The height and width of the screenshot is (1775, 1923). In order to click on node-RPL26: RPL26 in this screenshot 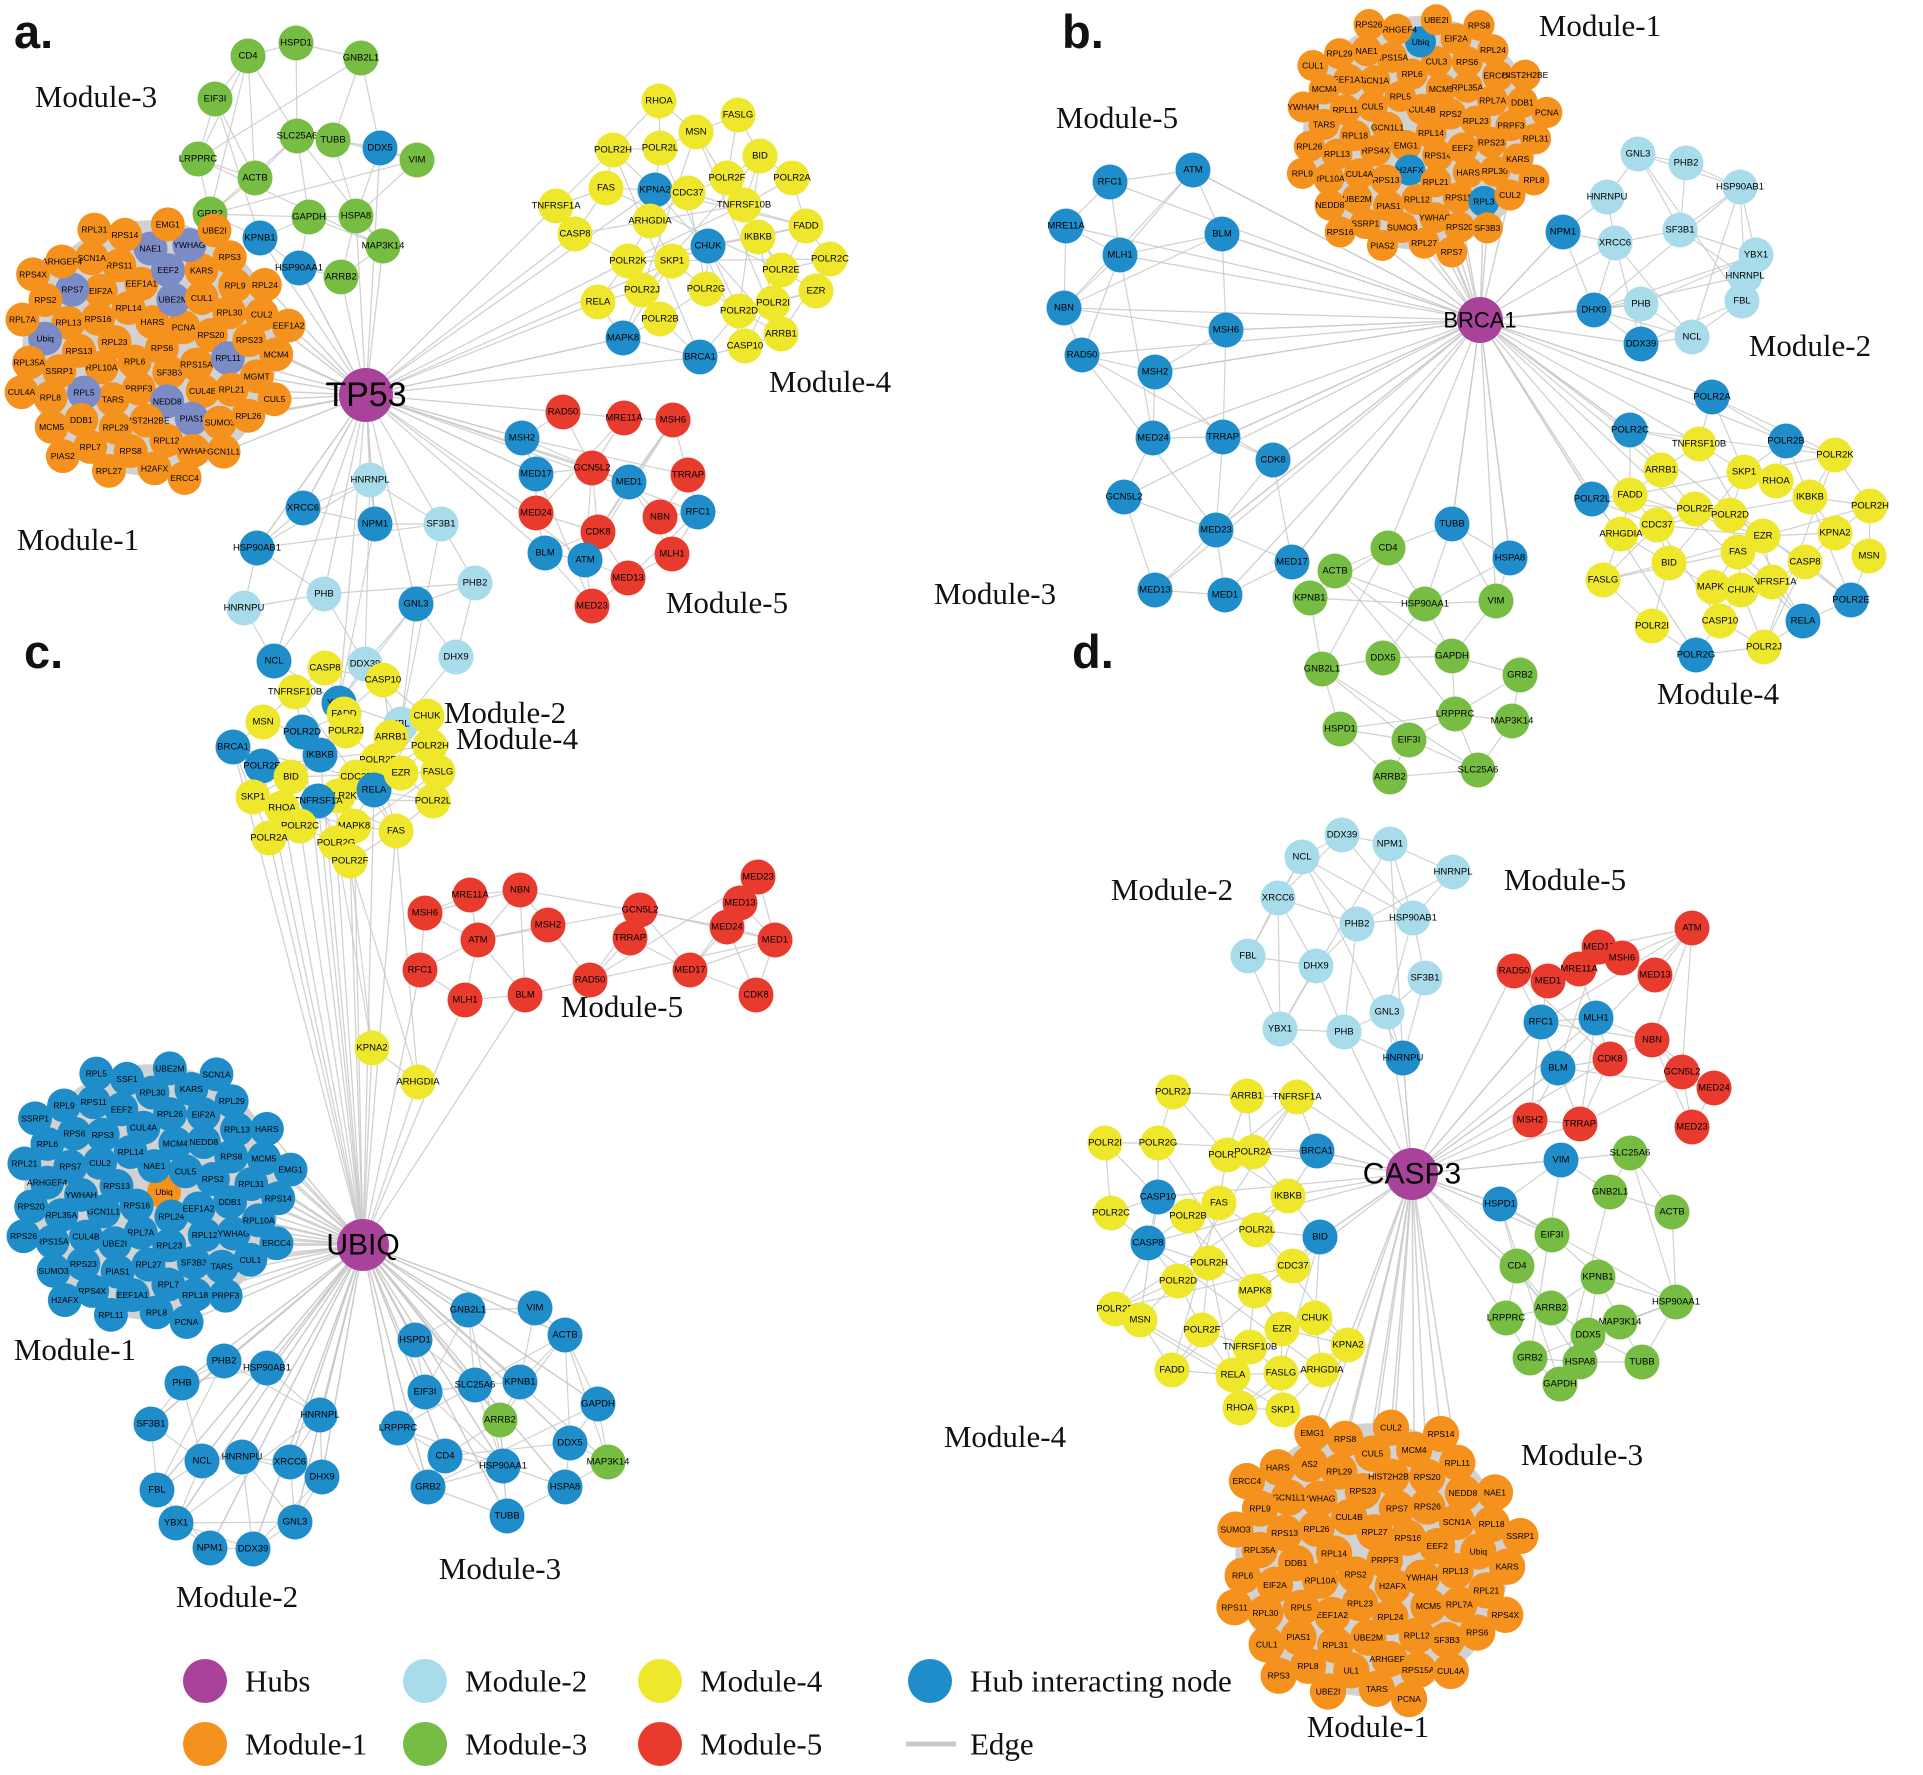, I will do `click(1316, 1528)`.